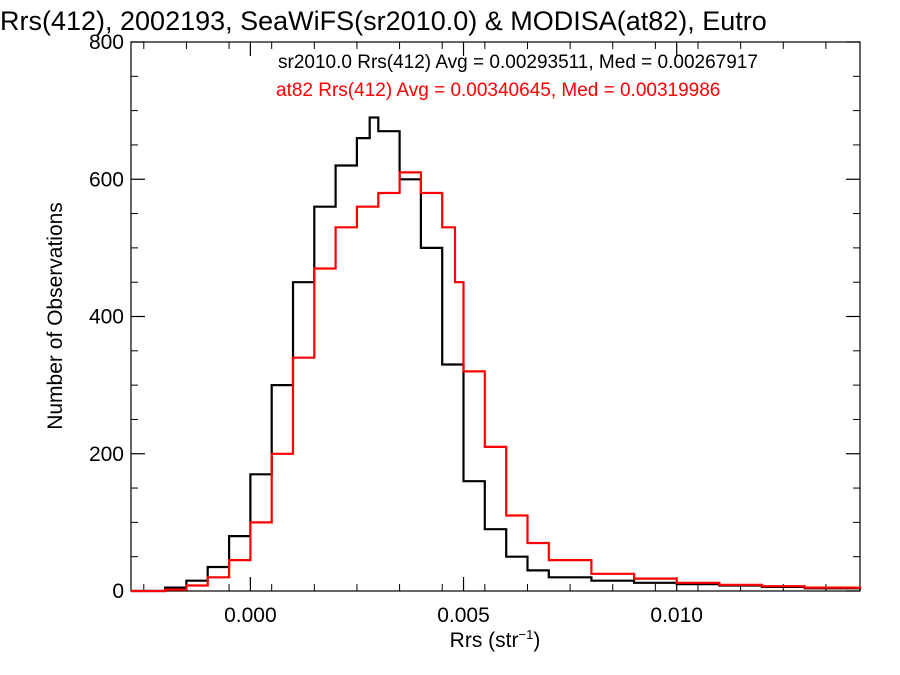 The width and height of the screenshot is (900, 675). Describe the element at coordinates (495, 639) in the screenshot. I see `x-axis-label: Rrs (str−1)` at that location.